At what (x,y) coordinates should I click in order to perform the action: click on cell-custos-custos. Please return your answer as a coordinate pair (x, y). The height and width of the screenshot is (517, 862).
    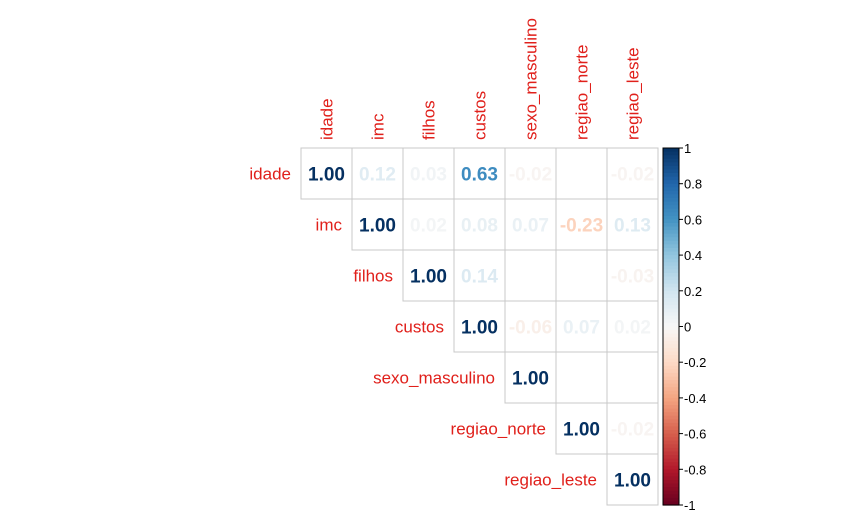
    Looking at the image, I should click on (479, 326).